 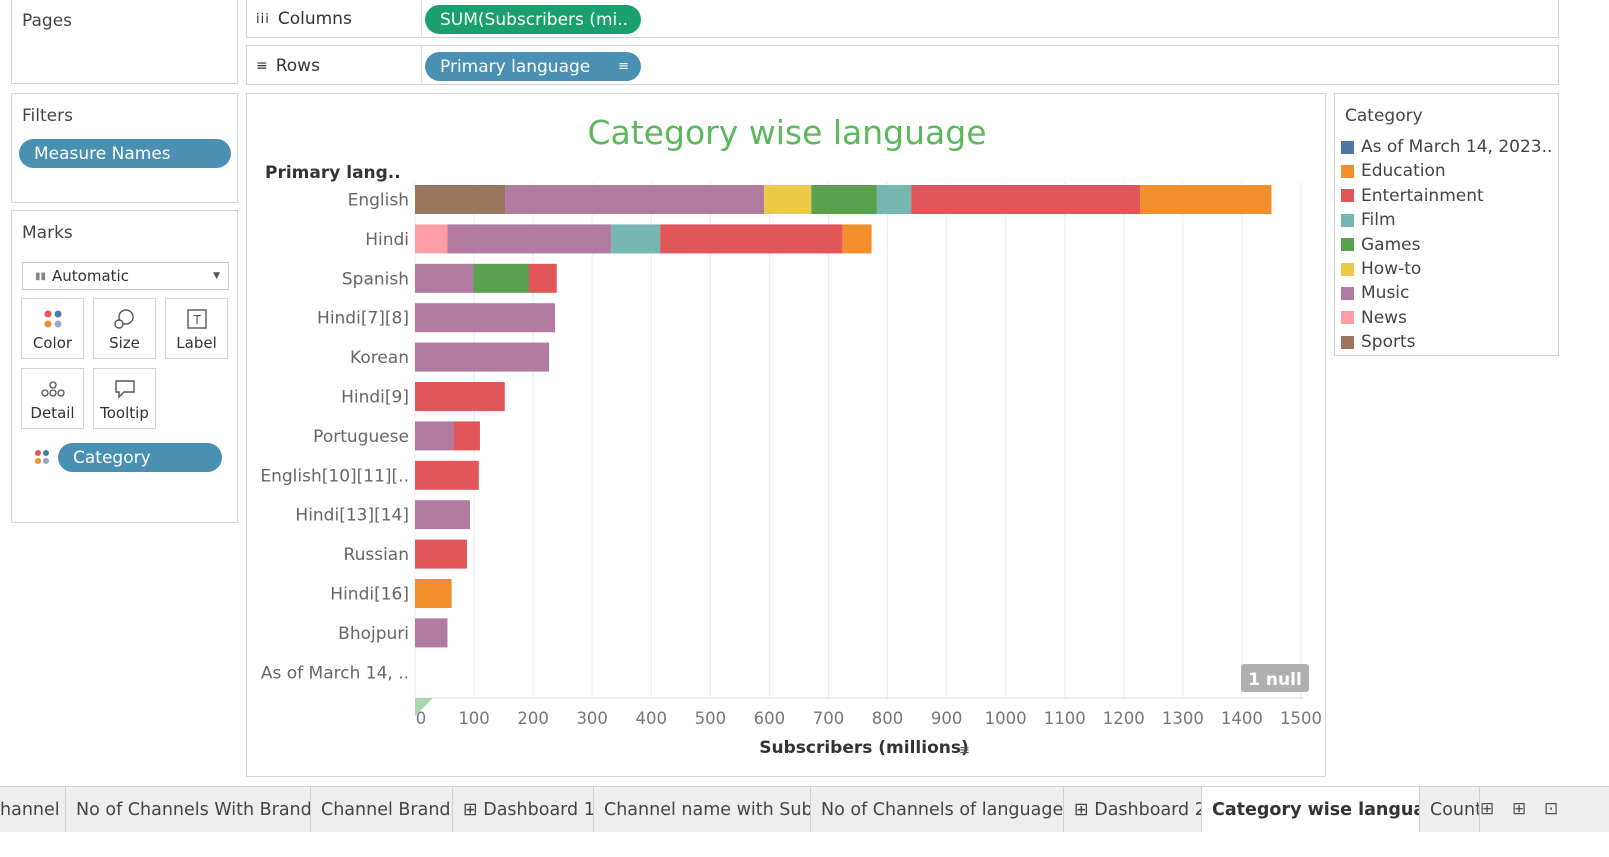 What do you see at coordinates (1124, 718) in the screenshot?
I see `x-tick-label: 1200` at bounding box center [1124, 718].